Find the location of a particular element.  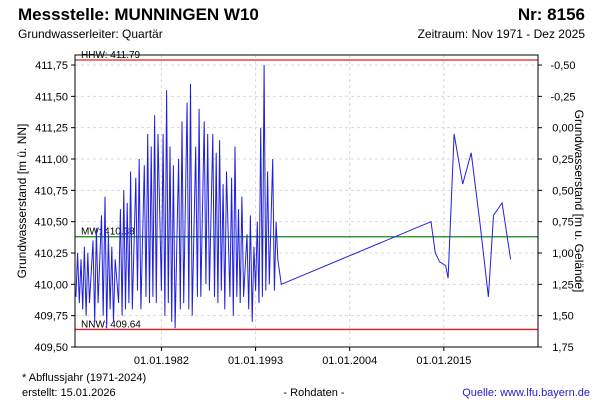

x-tick-label: 01.01.1982 is located at coordinates (161, 361).